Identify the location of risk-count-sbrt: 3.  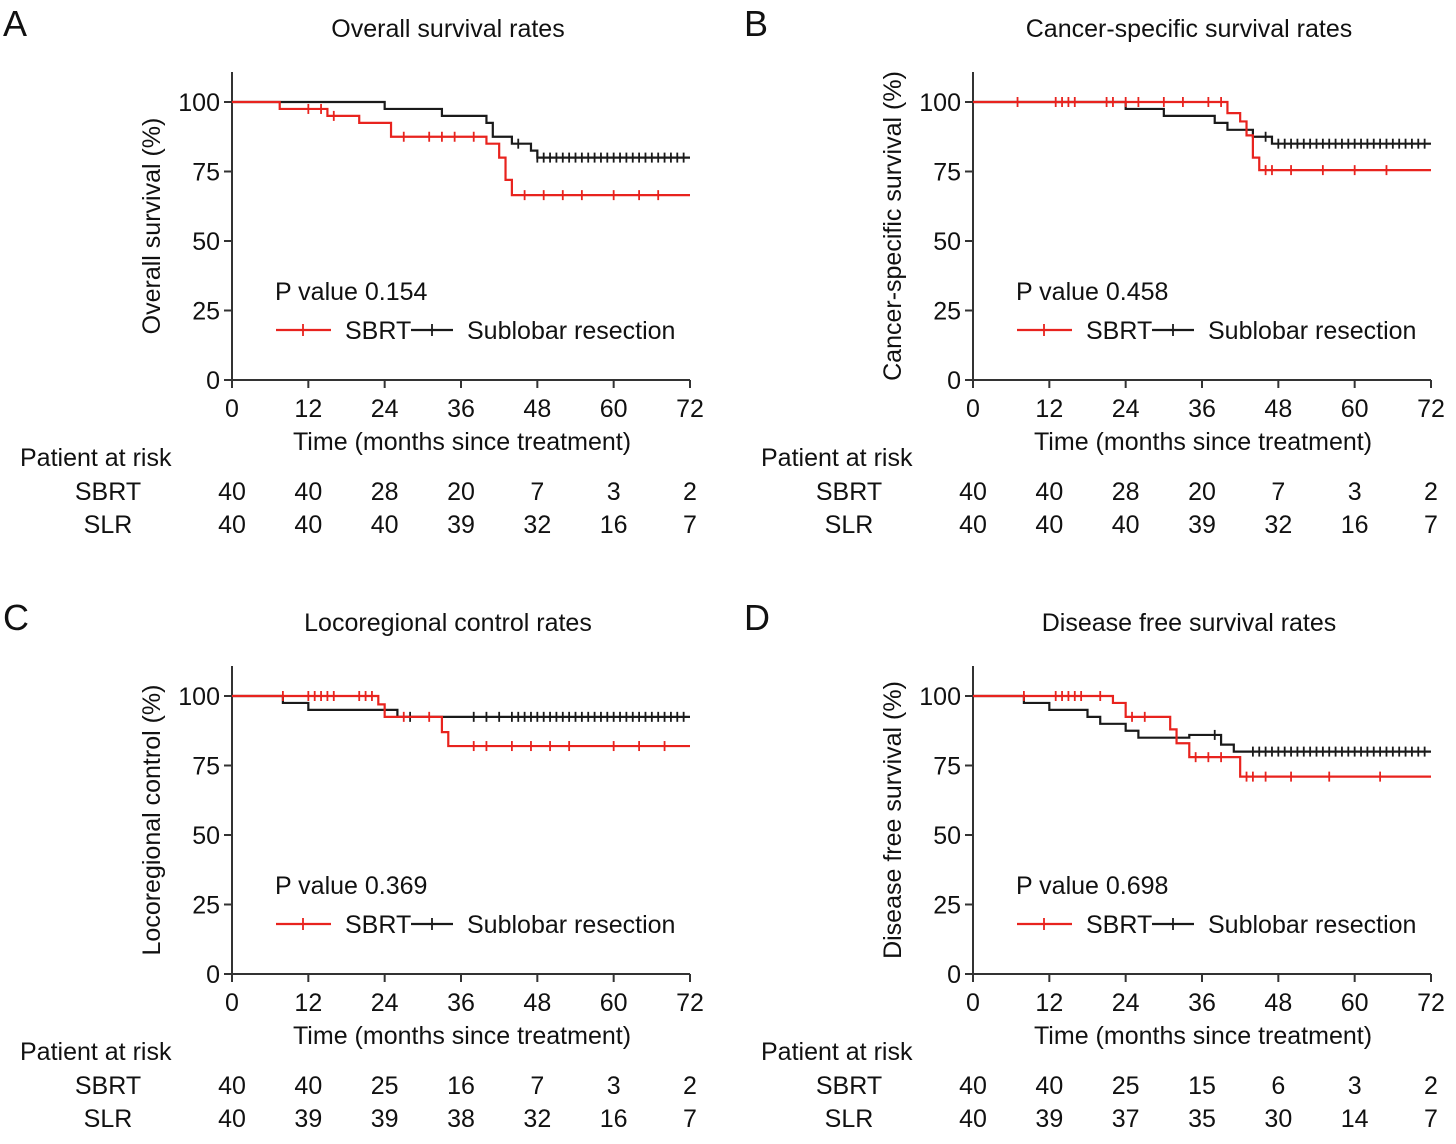
(614, 492).